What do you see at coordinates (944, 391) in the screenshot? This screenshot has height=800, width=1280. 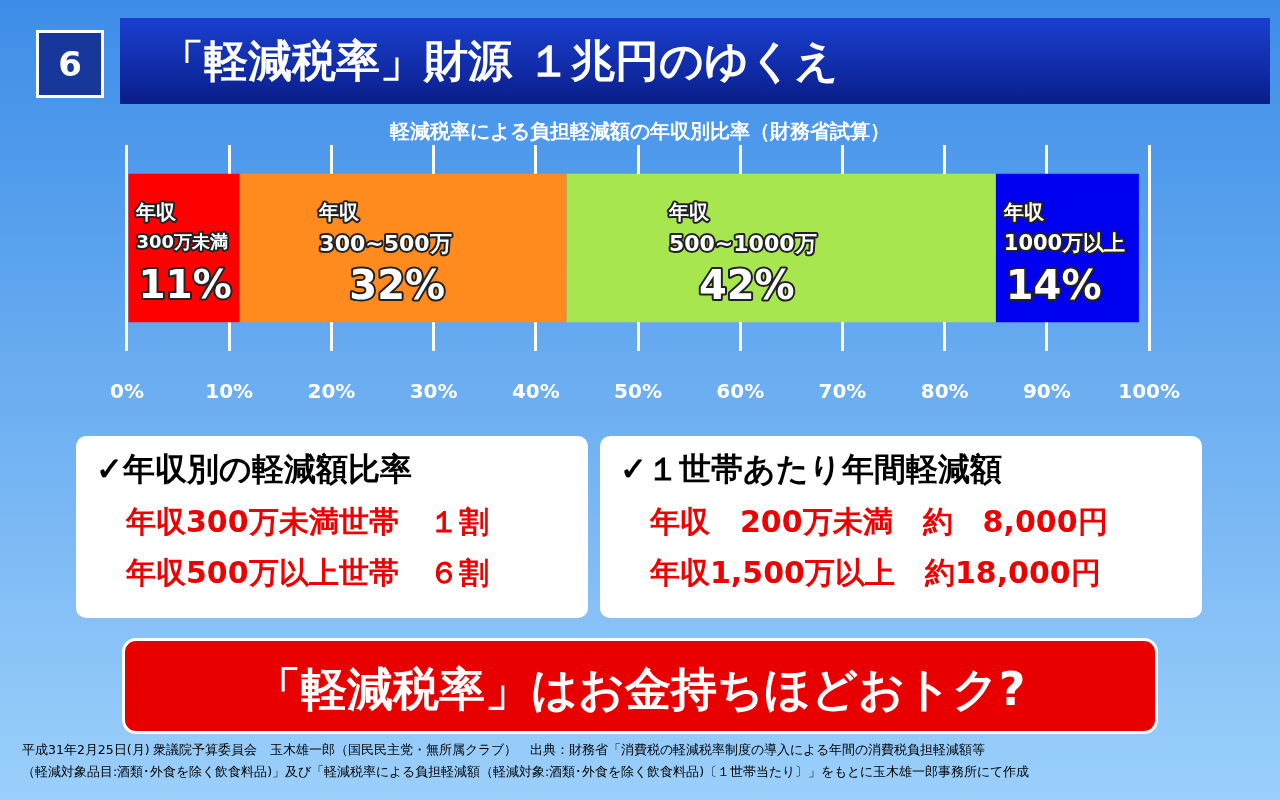 I see `x-tick-label: 80%` at bounding box center [944, 391].